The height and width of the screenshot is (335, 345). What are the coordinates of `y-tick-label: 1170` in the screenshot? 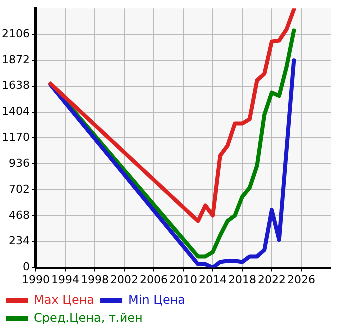 It's located at (16, 137).